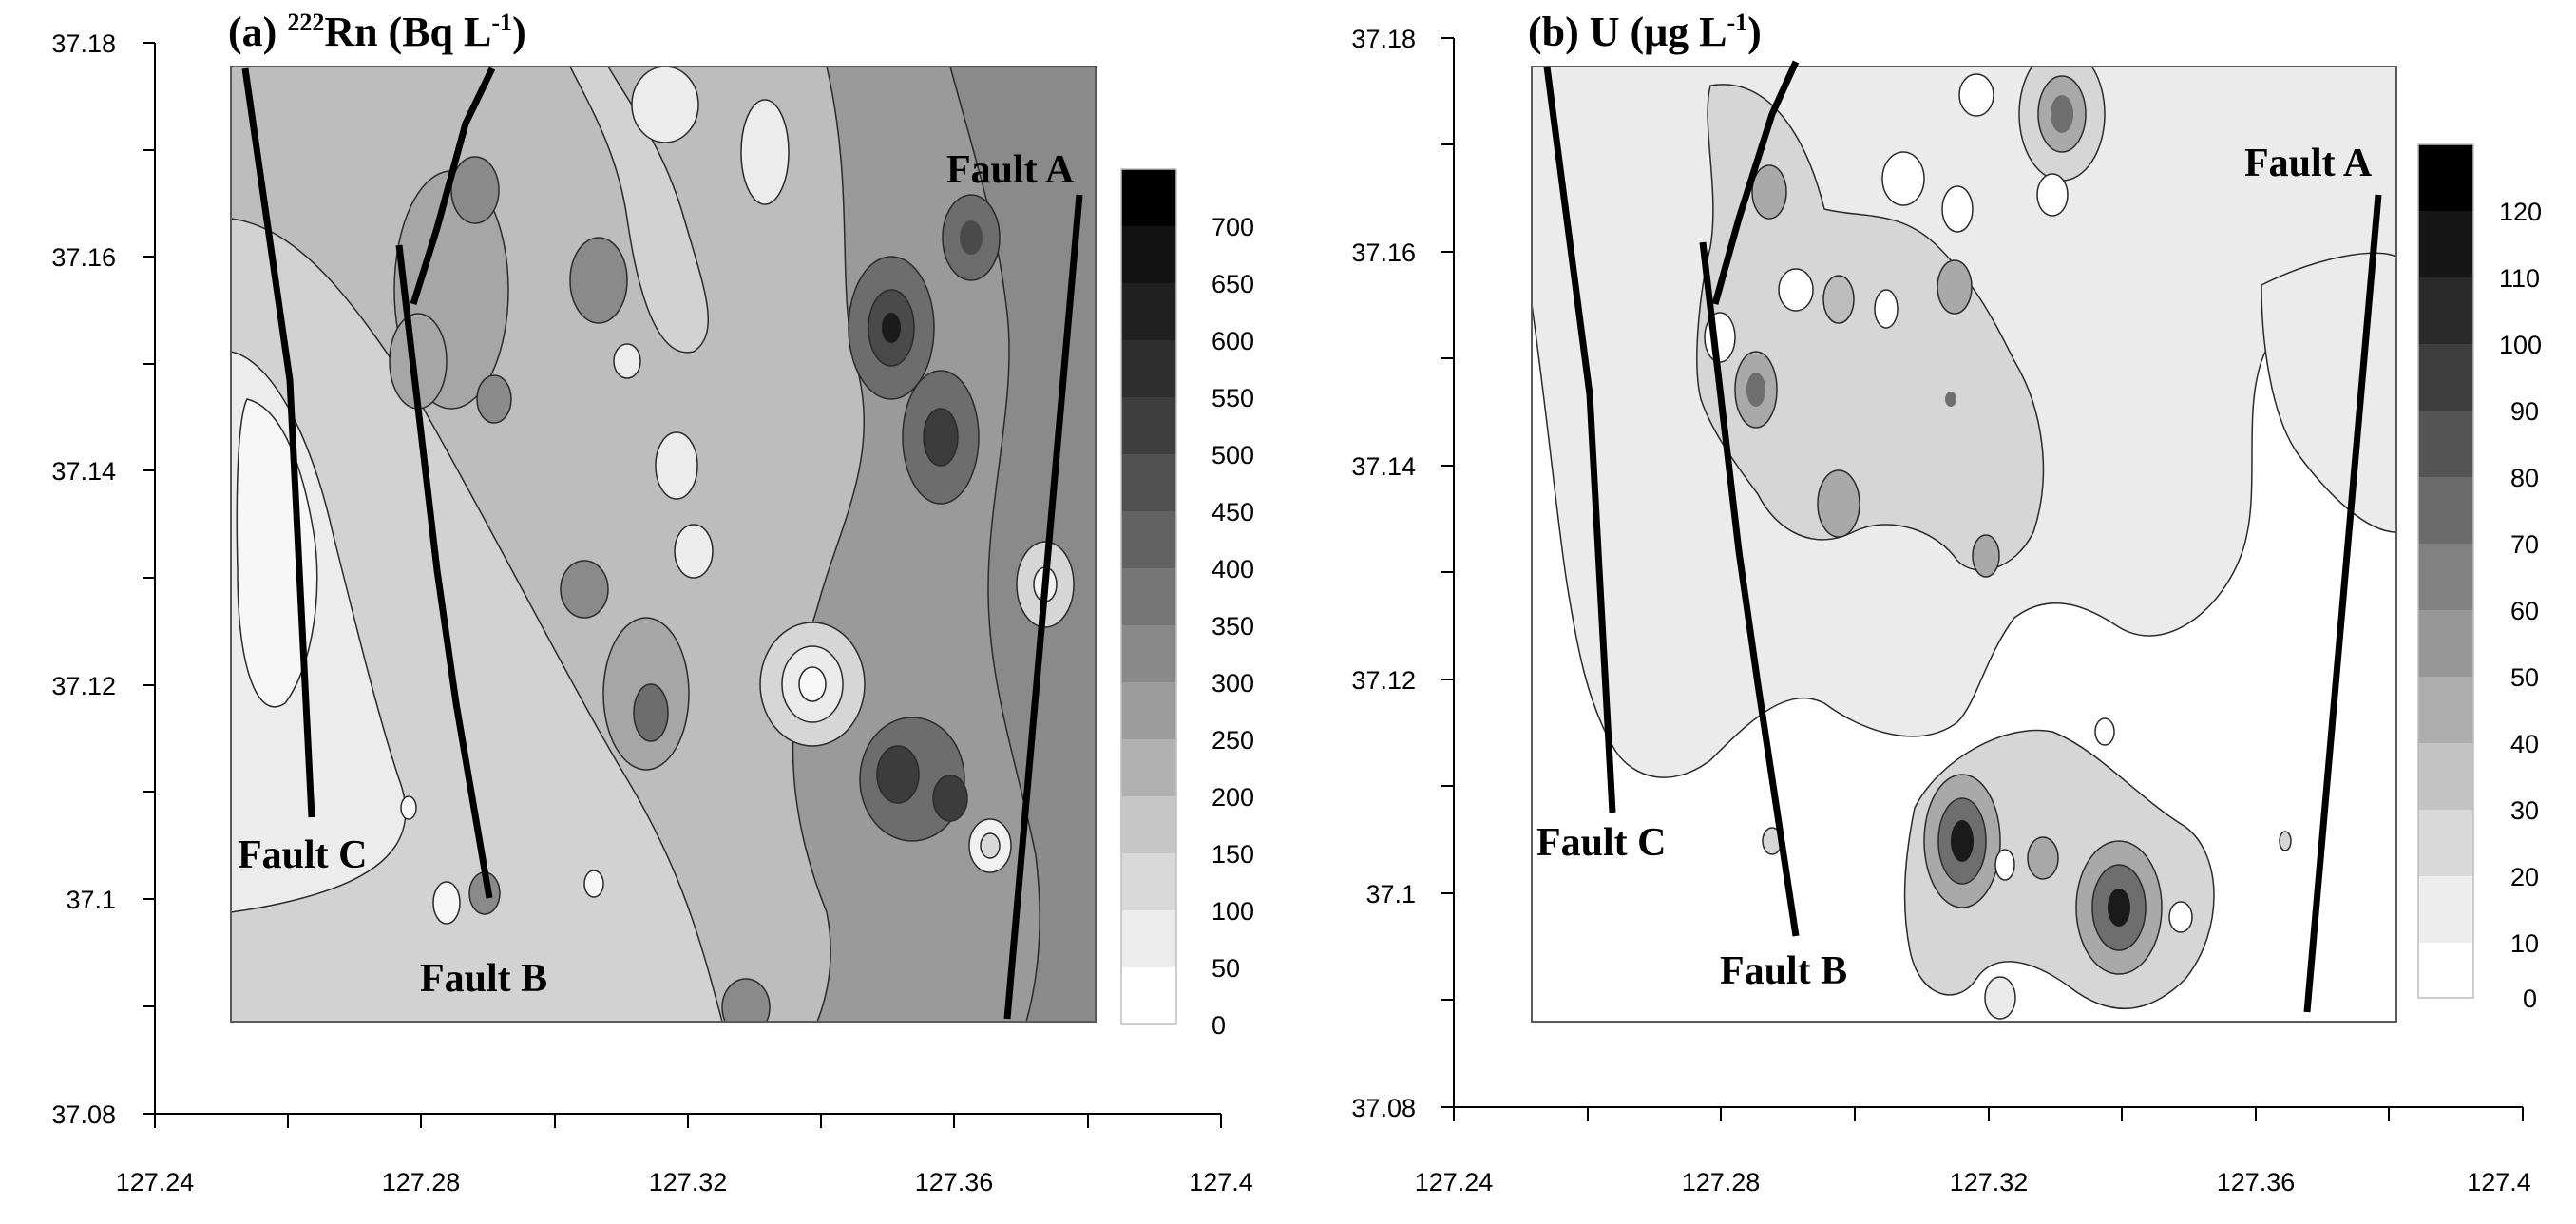 This screenshot has height=1224, width=2576. What do you see at coordinates (1783, 971) in the screenshot?
I see `panel-b-fault-b-label: Fault B` at bounding box center [1783, 971].